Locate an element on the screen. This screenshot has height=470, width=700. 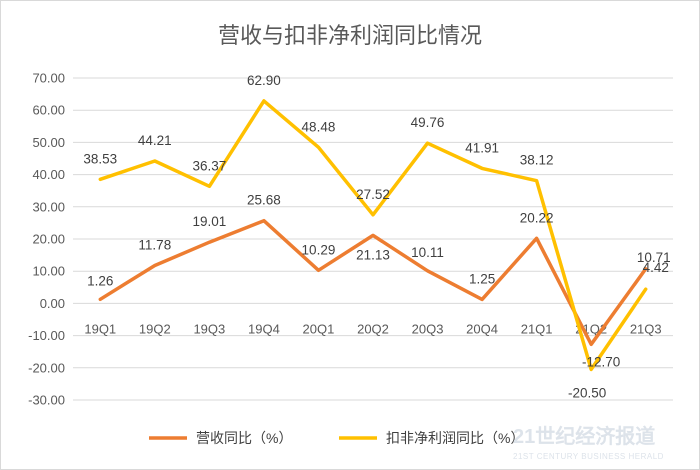
x-tick-label: 21Q3 is located at coordinates (646, 328).